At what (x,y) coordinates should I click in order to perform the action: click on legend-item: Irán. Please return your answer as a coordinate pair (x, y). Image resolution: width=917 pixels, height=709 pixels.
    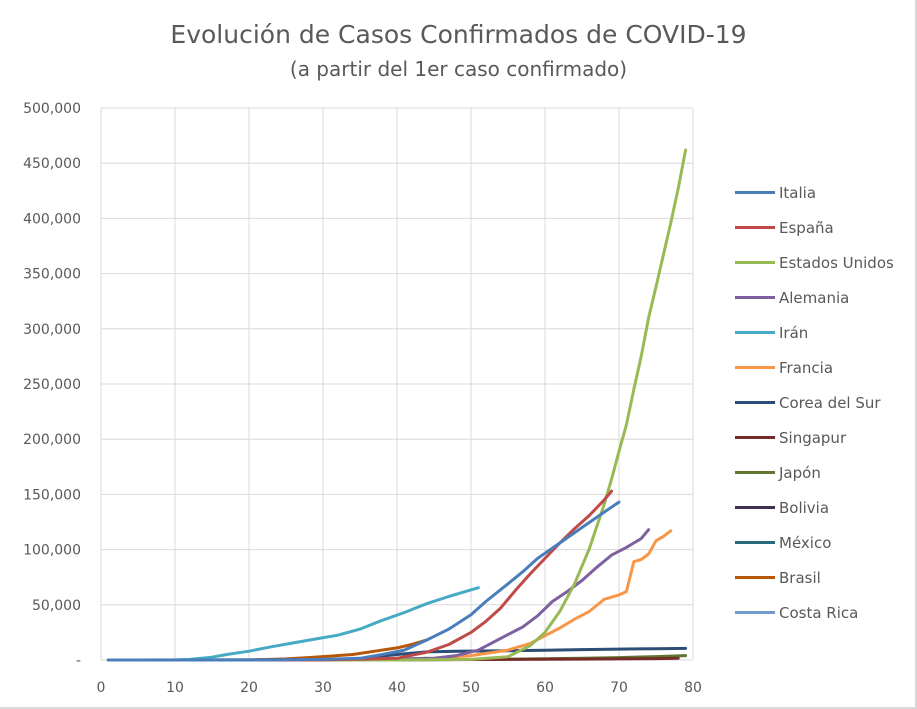
    Looking at the image, I should click on (814, 332).